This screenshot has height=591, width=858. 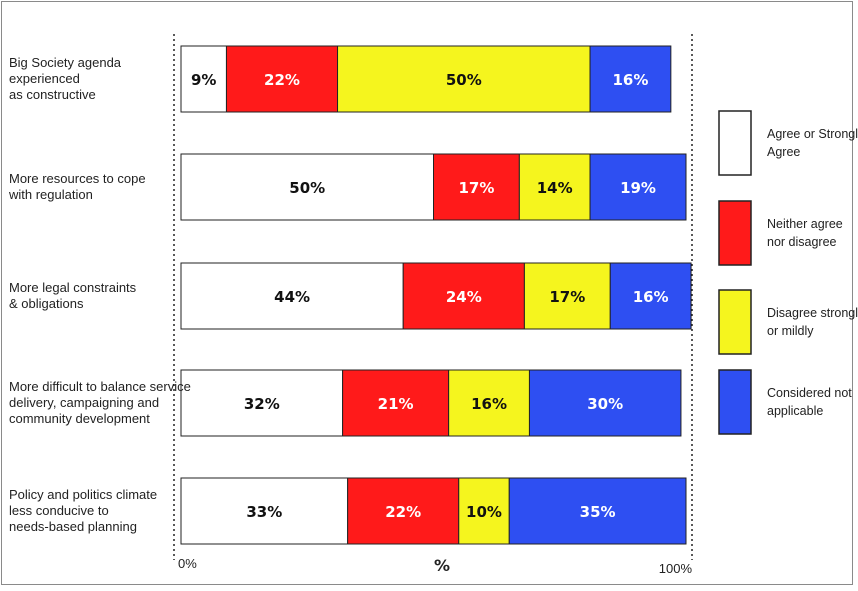 I want to click on data-label-0-0: 9%, so click(x=203, y=80).